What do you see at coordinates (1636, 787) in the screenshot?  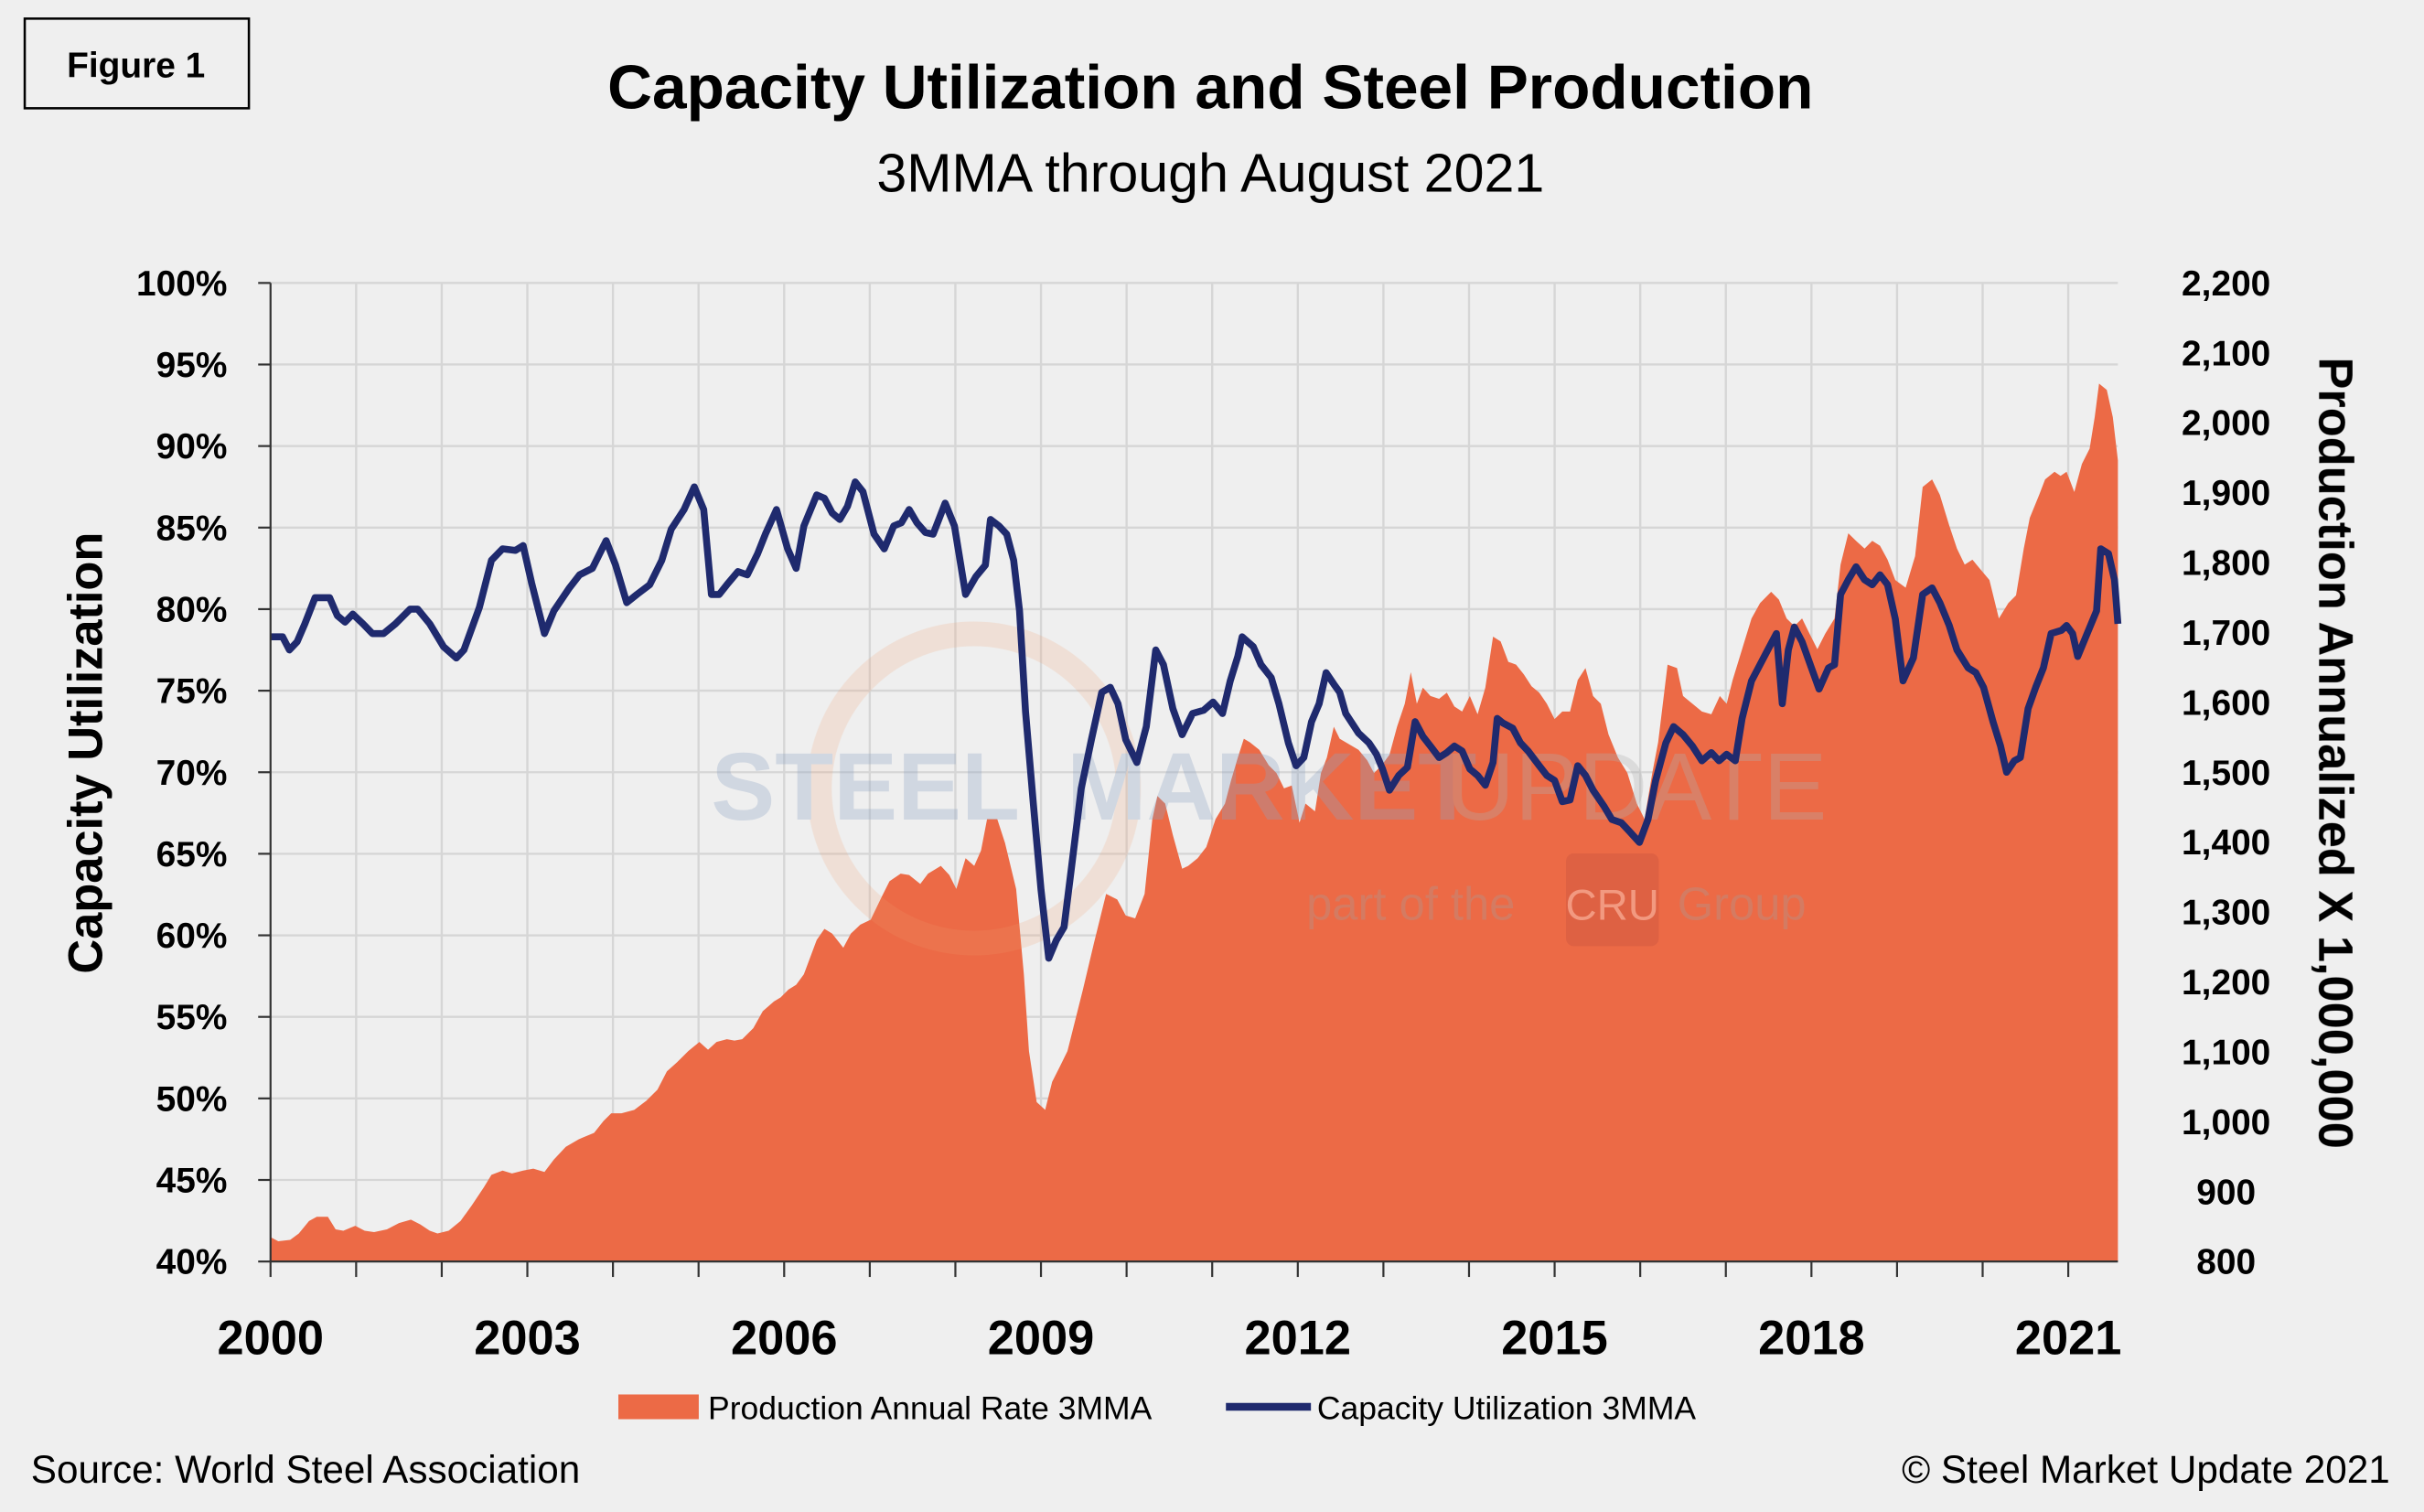 I see `watermark-update: UPDATE` at bounding box center [1636, 787].